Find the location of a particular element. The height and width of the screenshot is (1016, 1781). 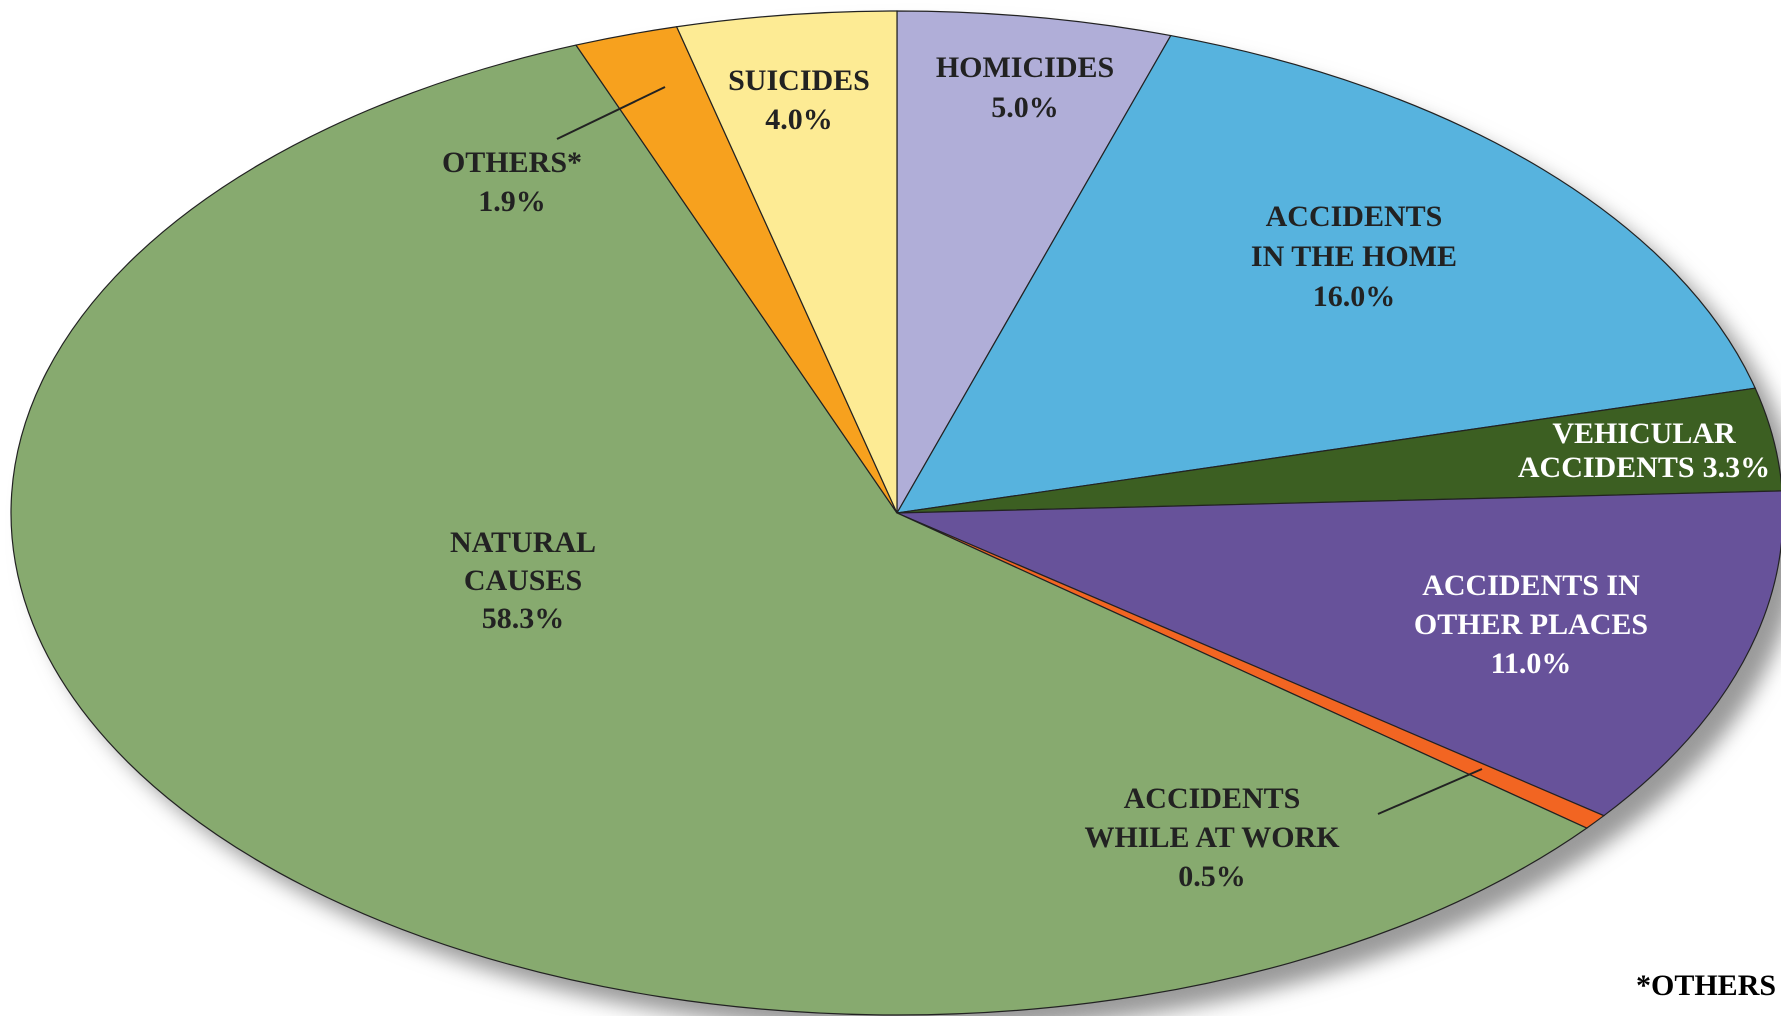

value-label: 58.3% is located at coordinates (523, 618).